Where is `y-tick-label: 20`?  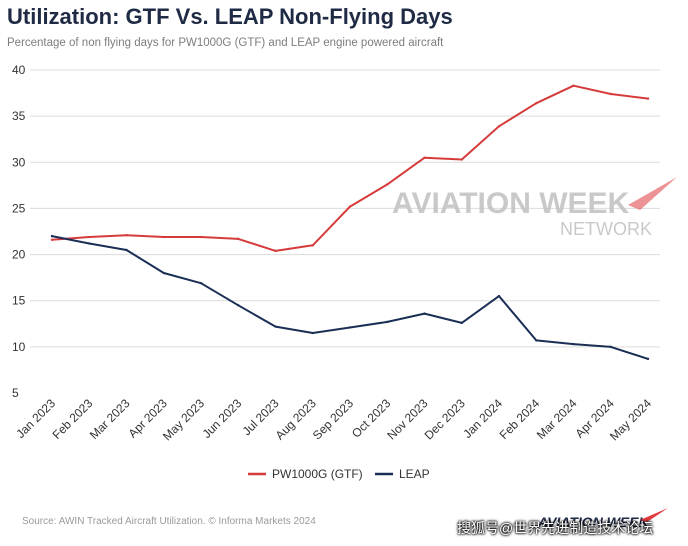
y-tick-label: 20 is located at coordinates (19, 255).